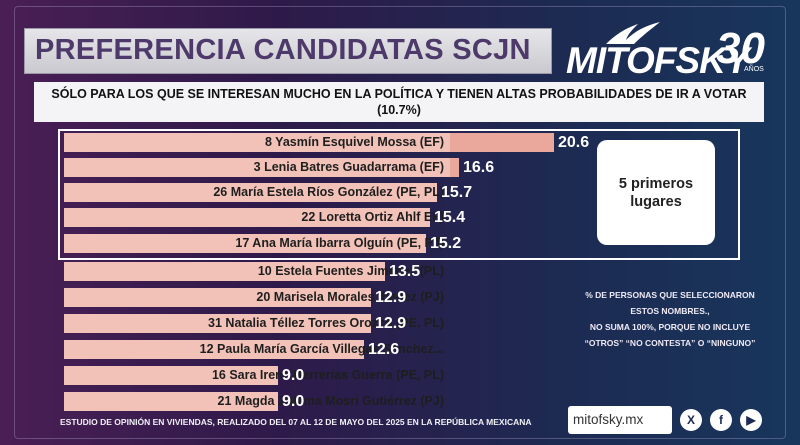 The image size is (800, 445). I want to click on bar-value-label: 12.6, so click(384, 349).